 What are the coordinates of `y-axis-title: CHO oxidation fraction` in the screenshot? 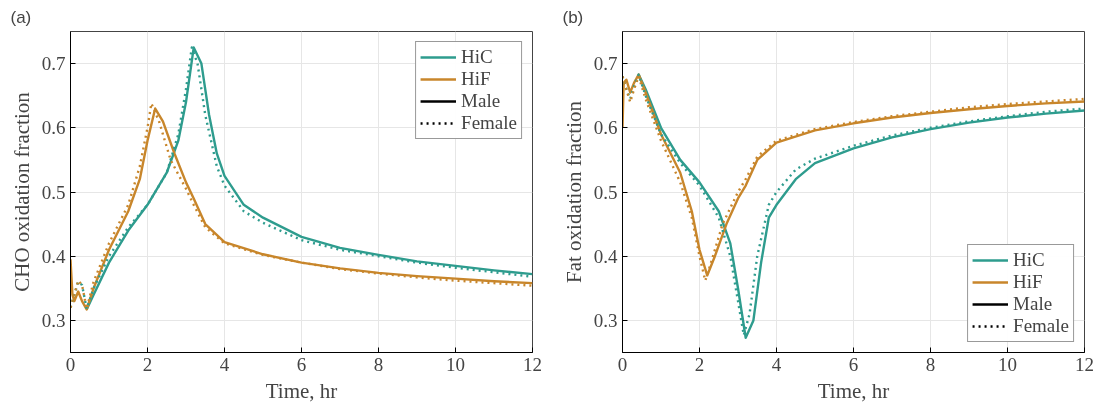 It's located at (21, 191).